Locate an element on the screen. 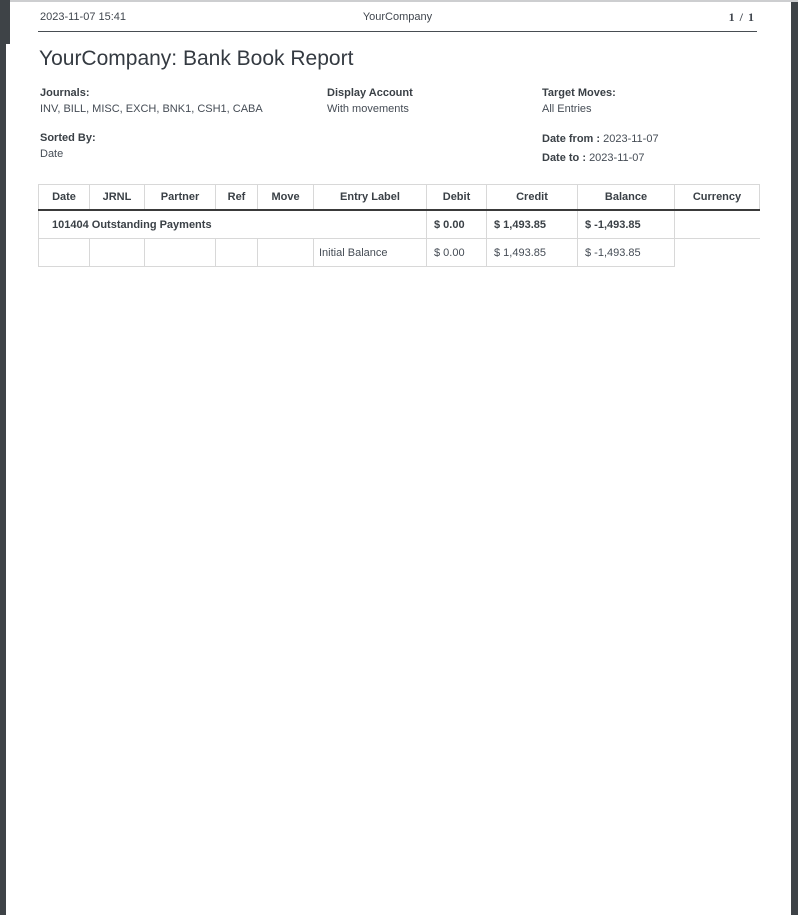 Image resolution: width=798 pixels, height=915 pixels. cell-credit: $ 1,493.85 is located at coordinates (532, 252).